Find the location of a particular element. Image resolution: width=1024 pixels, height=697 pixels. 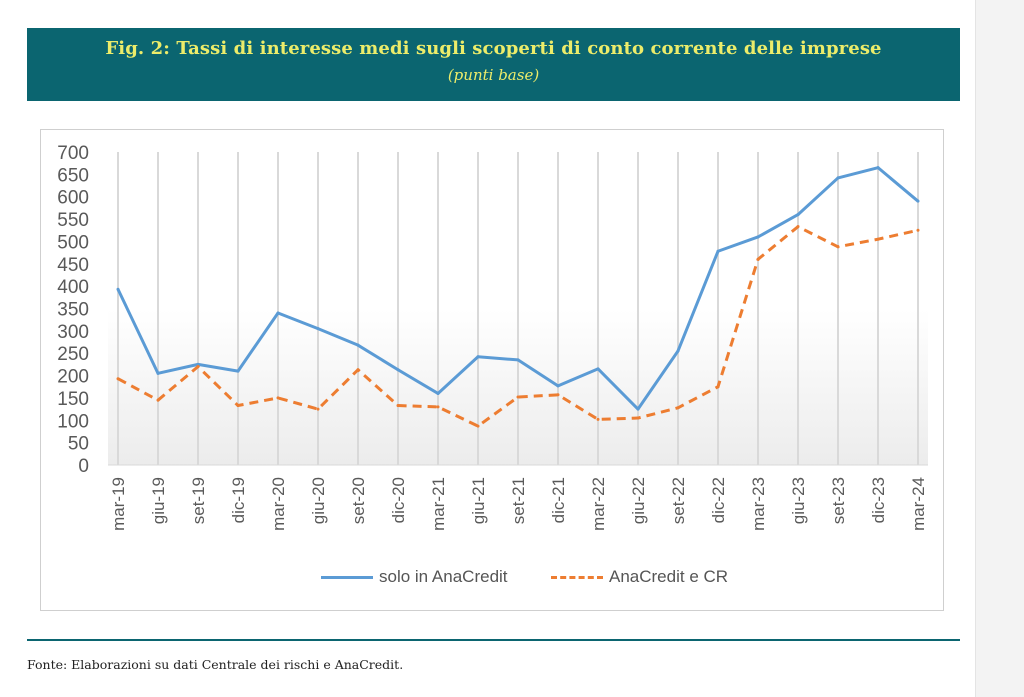

legend-label-anacredit-cr: AnaCredit e CR is located at coordinates (669, 576).